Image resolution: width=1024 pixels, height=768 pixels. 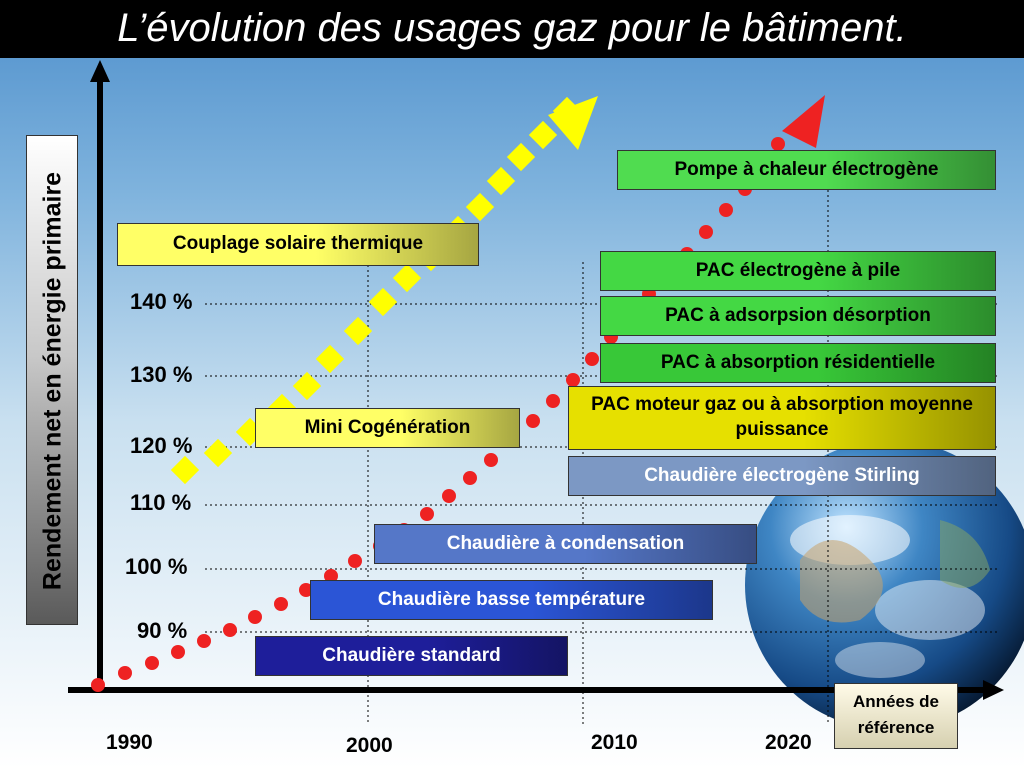 I want to click on tech-box-pompe-chaleur-electrogene: Pompe à chaleur électrogène, so click(x=806, y=170).